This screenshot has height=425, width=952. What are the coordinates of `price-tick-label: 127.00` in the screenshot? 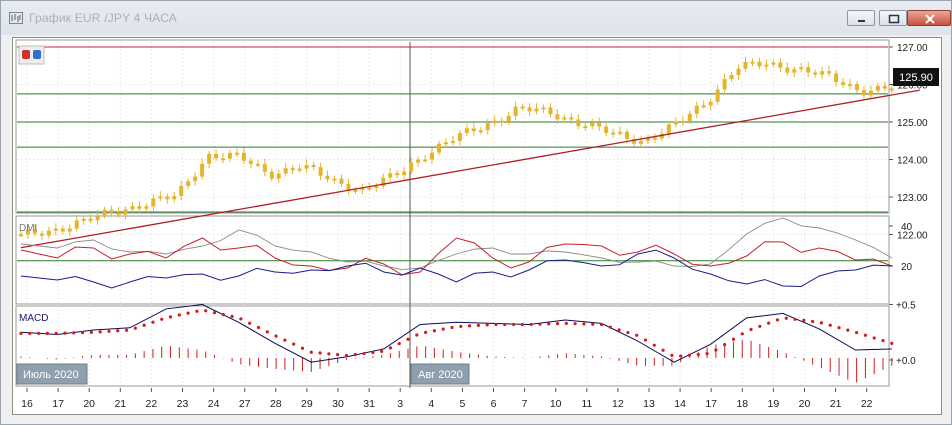 It's located at (912, 48).